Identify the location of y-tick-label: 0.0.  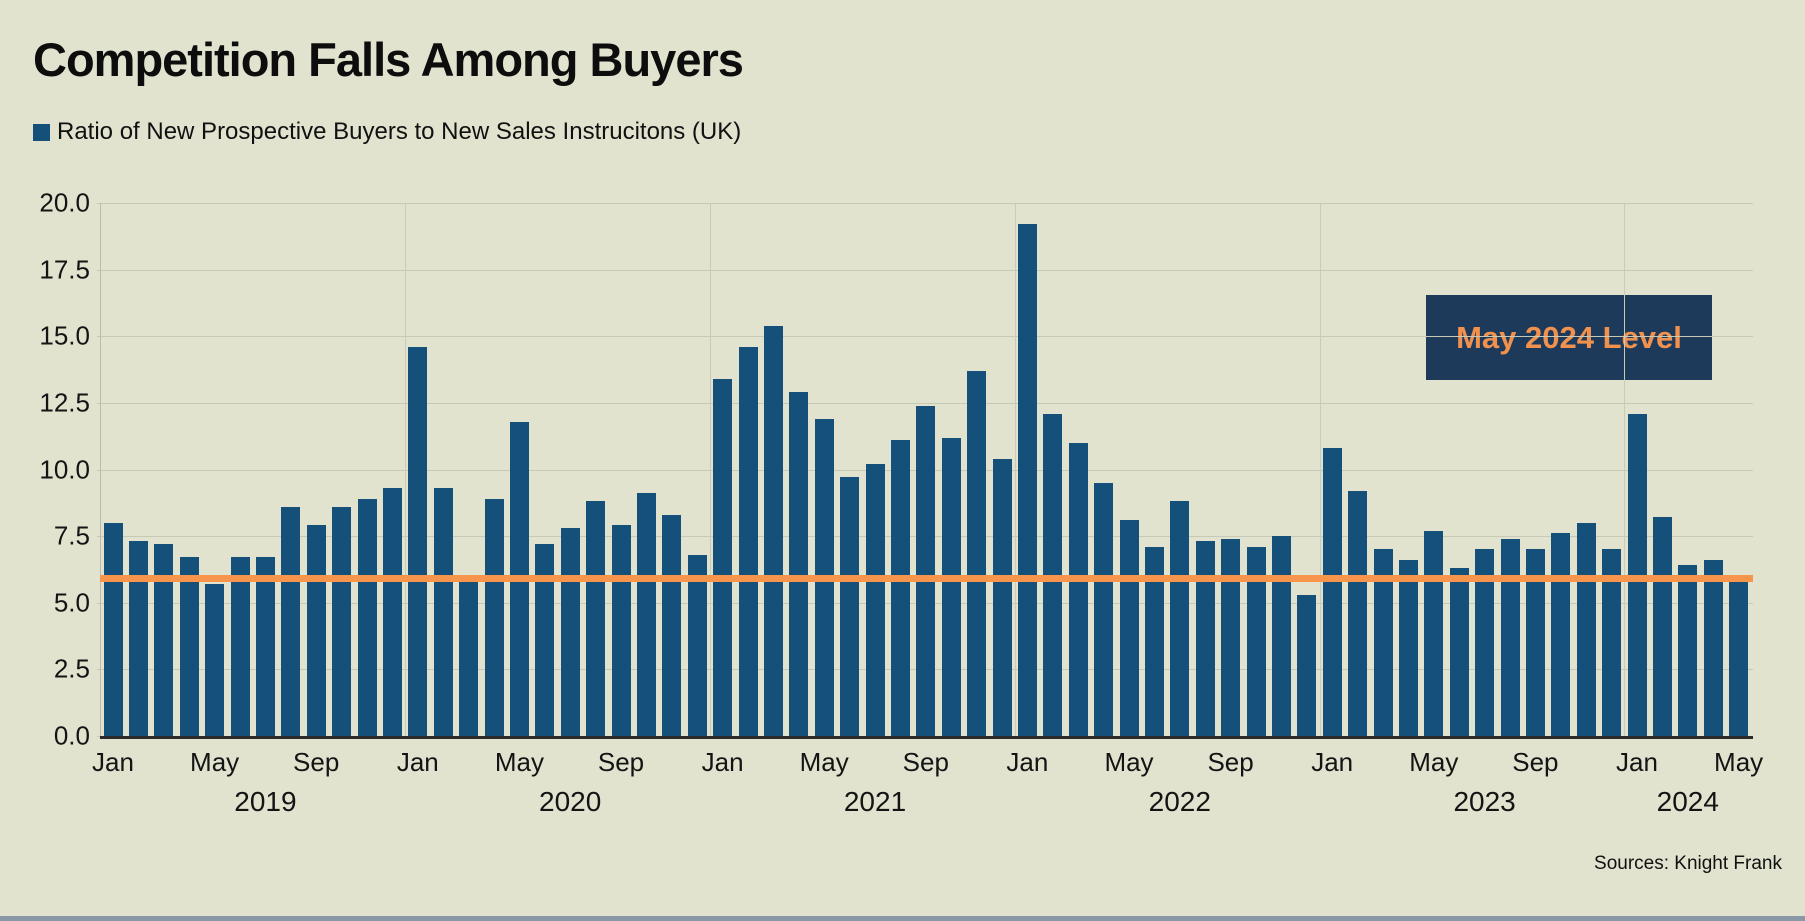
(71, 735).